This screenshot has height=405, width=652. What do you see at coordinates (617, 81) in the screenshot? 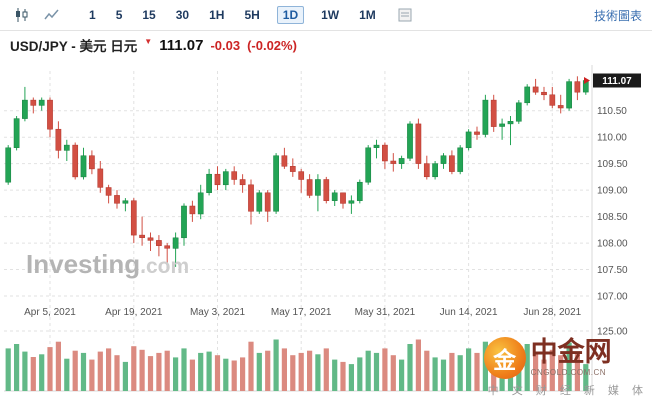
I see `svg-text: 111.07` at bounding box center [617, 81].